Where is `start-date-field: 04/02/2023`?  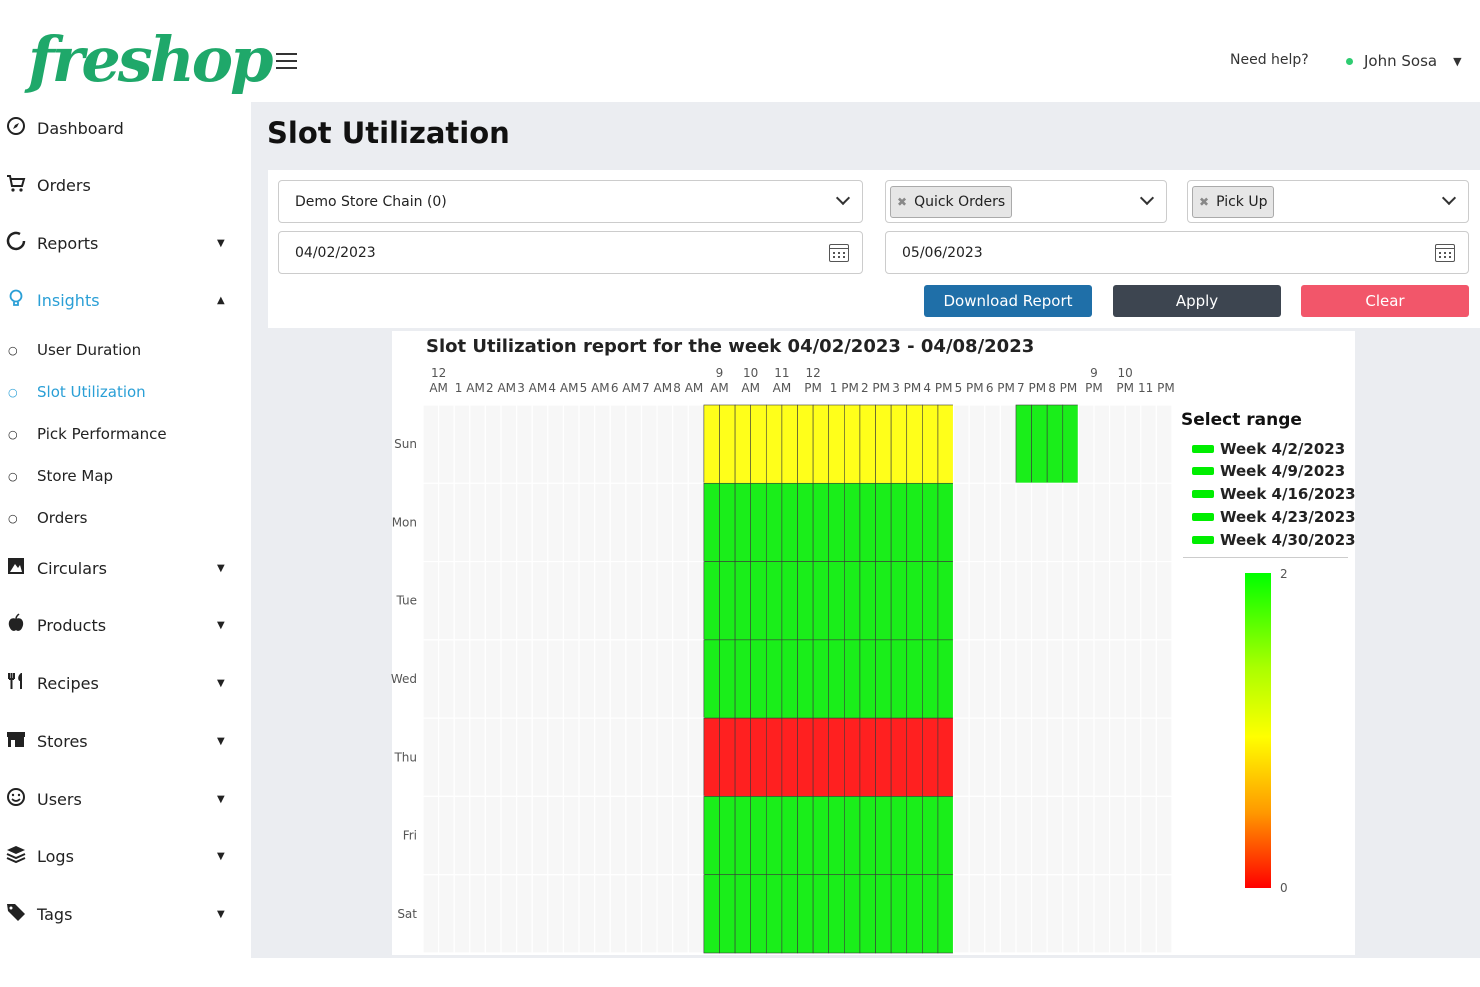
start-date-field: 04/02/2023 is located at coordinates (570, 252).